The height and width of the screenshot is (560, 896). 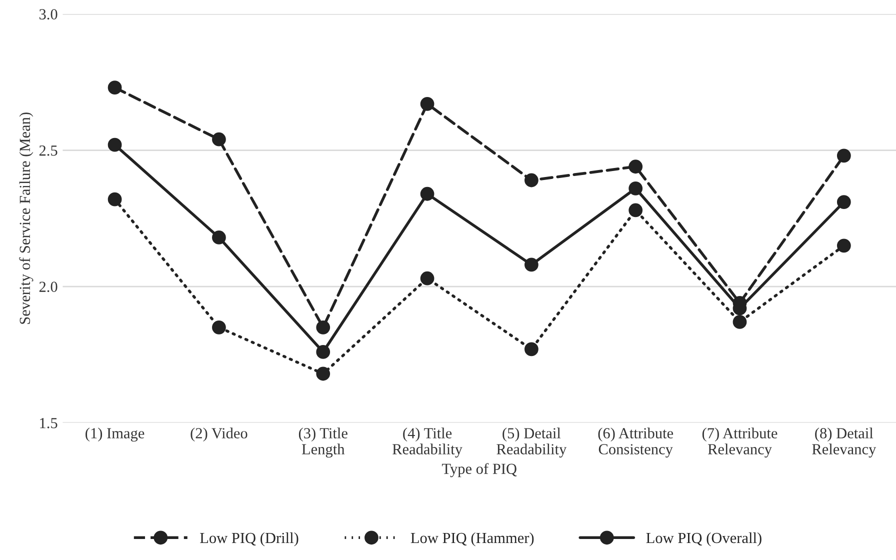 What do you see at coordinates (249, 539) in the screenshot?
I see `legend-label: Low PIQ (Drill)` at bounding box center [249, 539].